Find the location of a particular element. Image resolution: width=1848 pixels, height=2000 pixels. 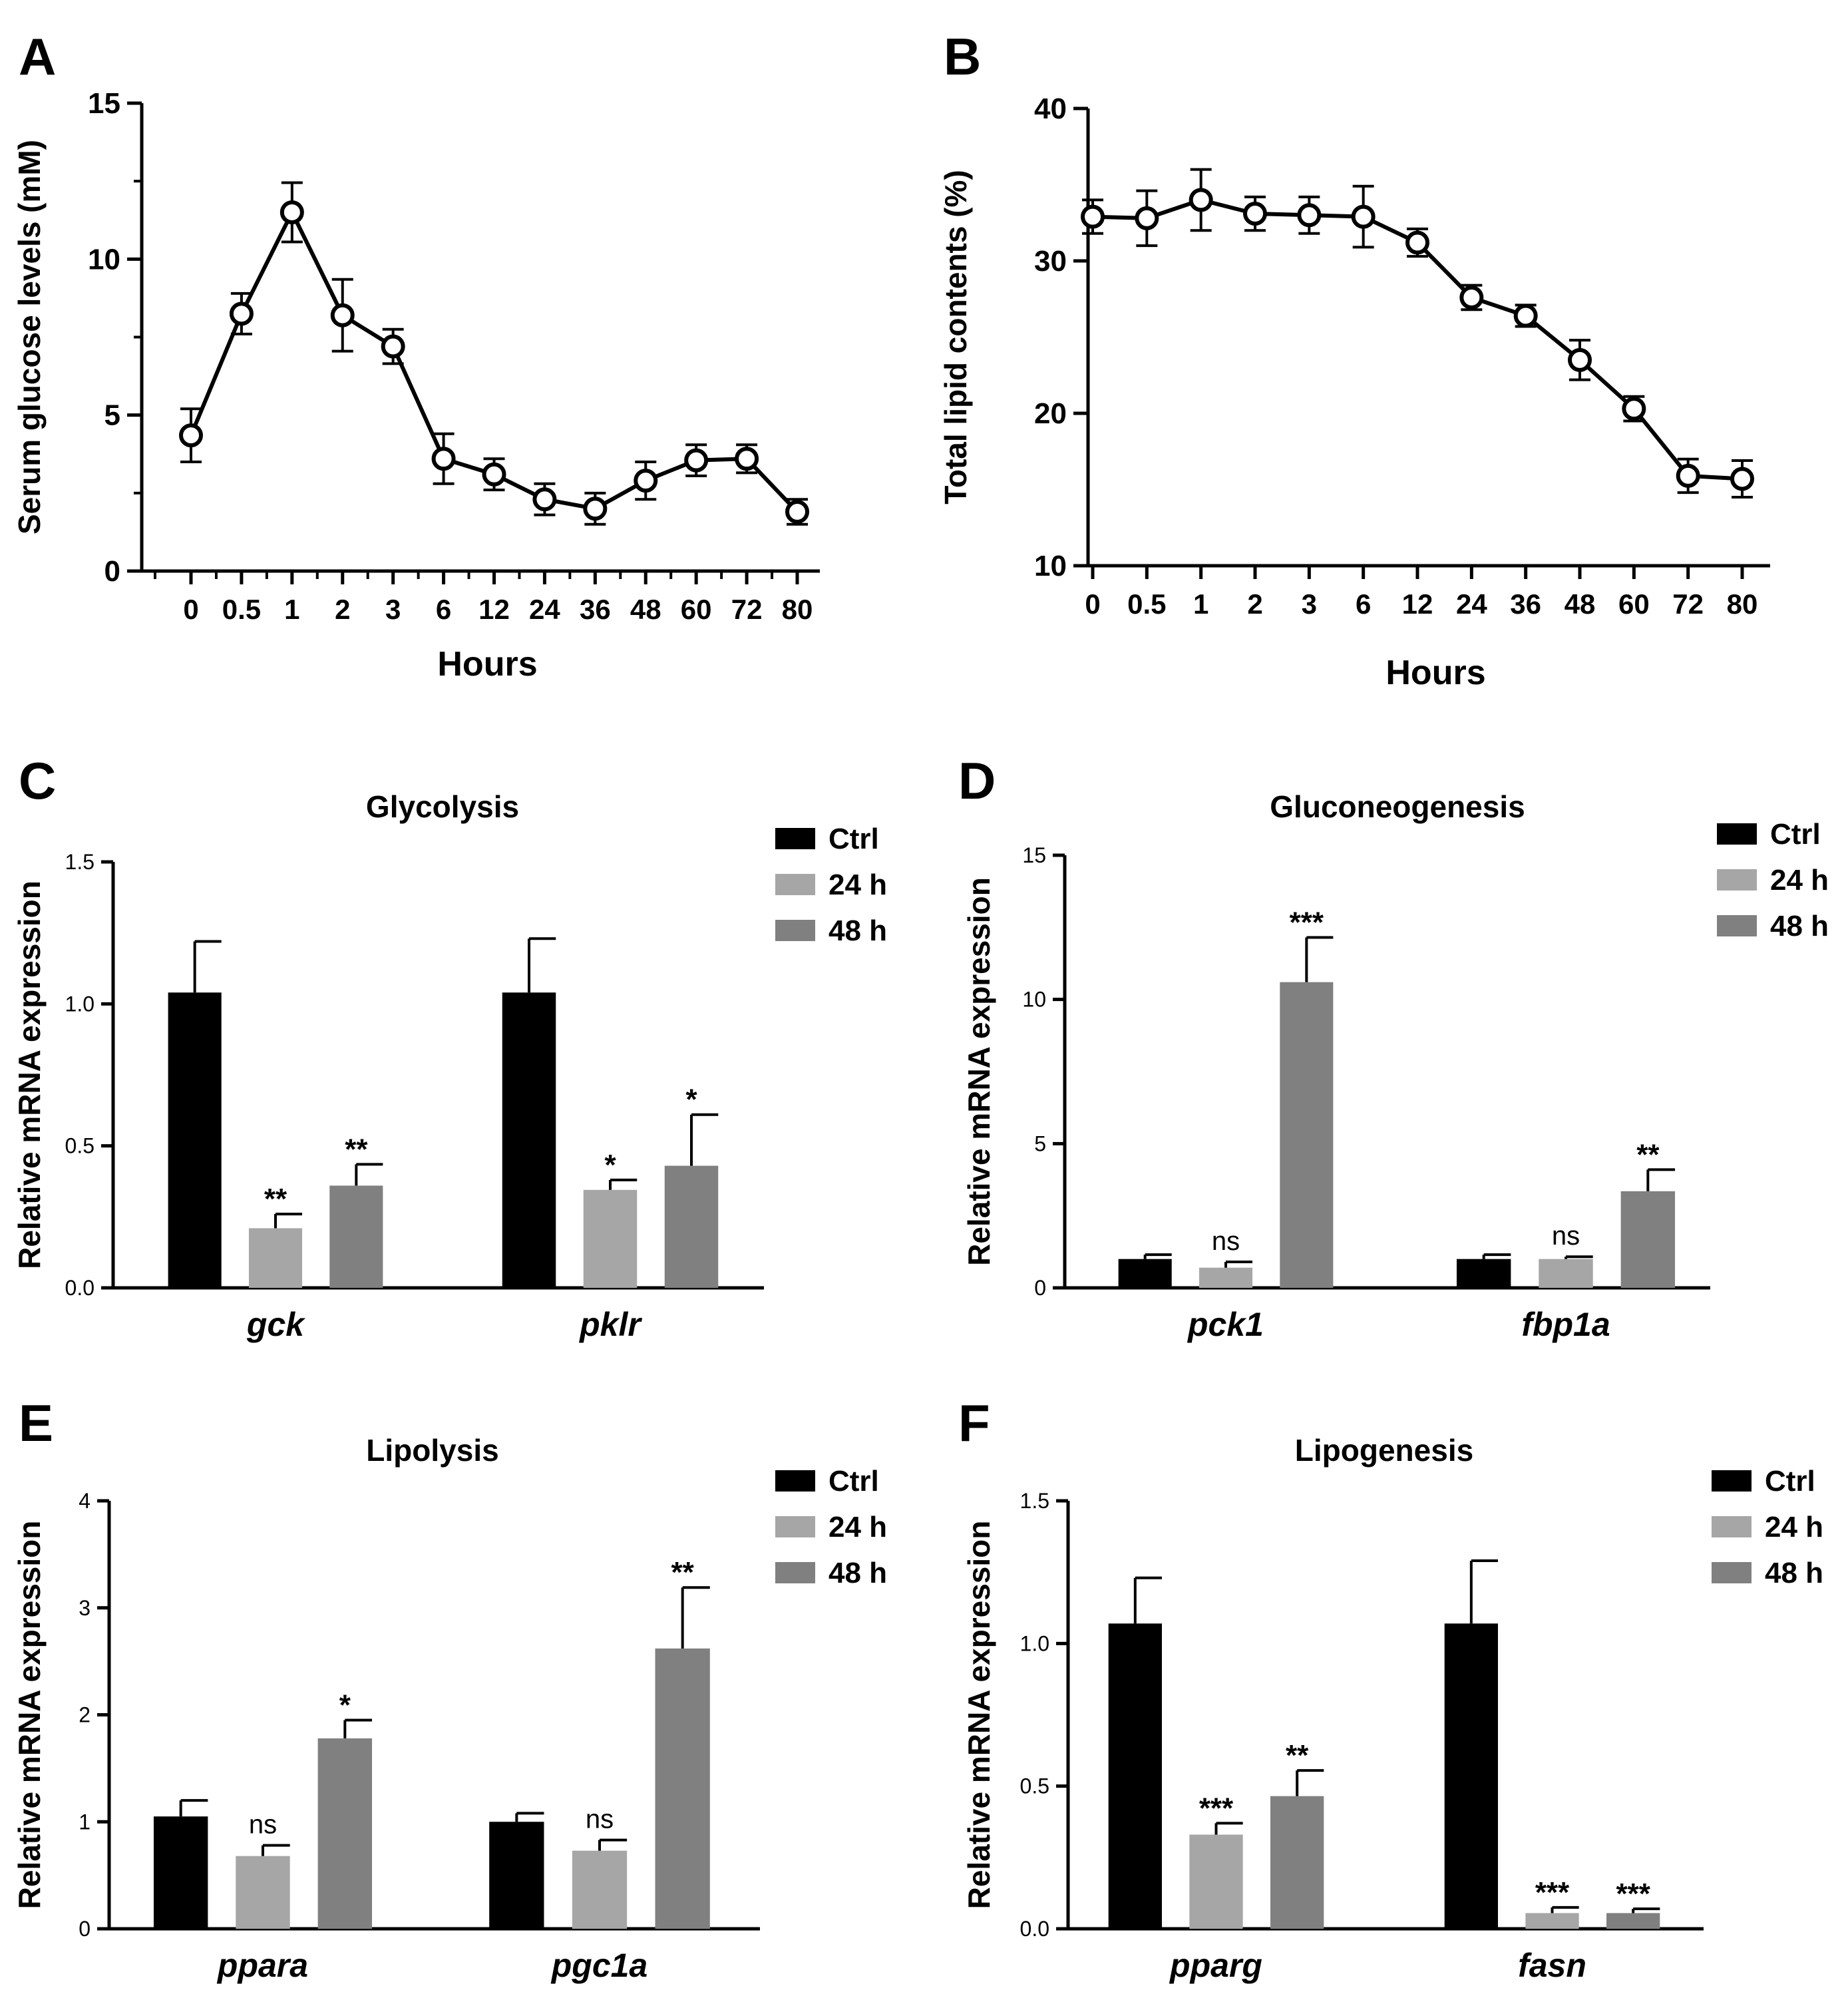

panel-letter: C is located at coordinates (37, 780).